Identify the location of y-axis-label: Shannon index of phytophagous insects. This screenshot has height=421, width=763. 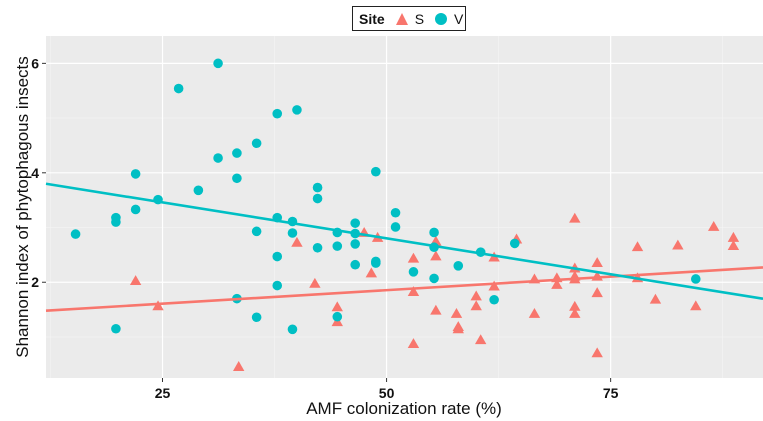
(22, 207).